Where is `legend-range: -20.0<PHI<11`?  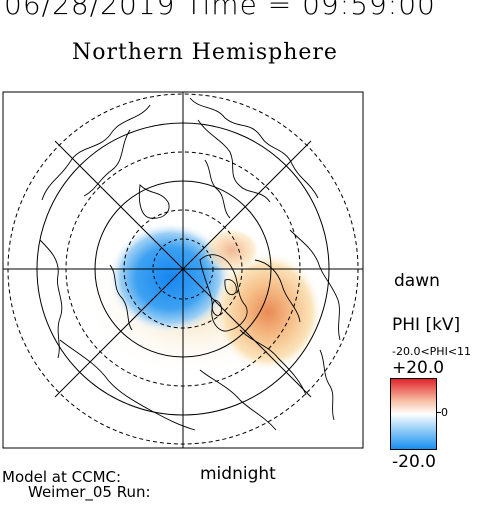 legend-range: -20.0<PHI<11 is located at coordinates (432, 351).